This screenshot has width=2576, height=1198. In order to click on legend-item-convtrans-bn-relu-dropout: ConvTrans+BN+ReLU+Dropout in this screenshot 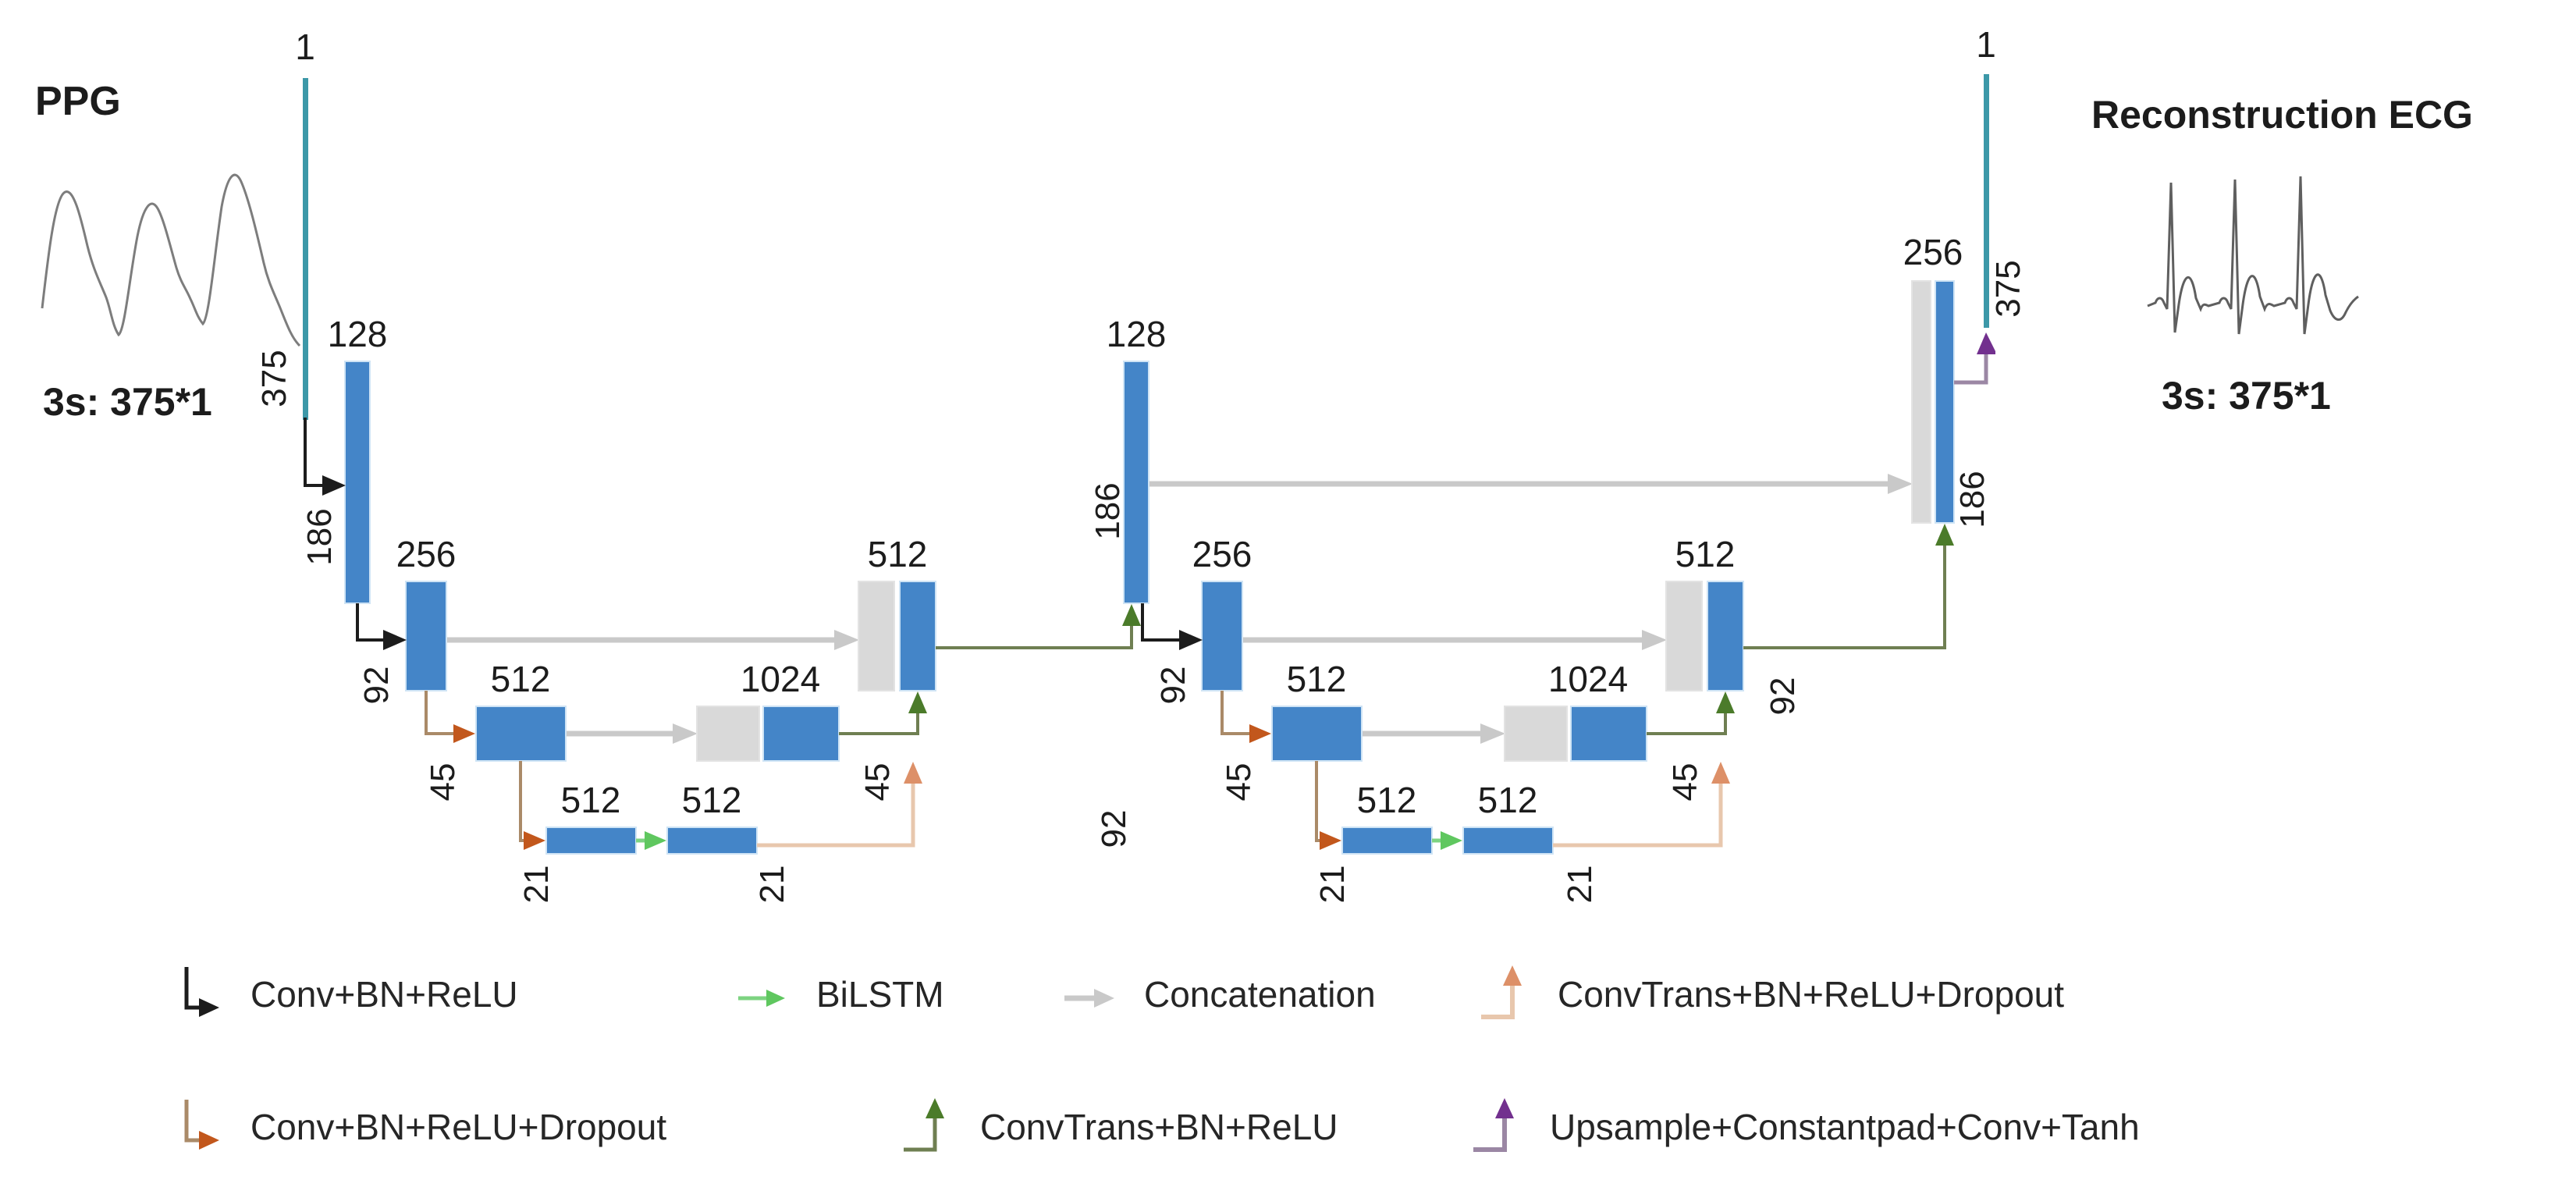, I will do `click(1769, 994)`.